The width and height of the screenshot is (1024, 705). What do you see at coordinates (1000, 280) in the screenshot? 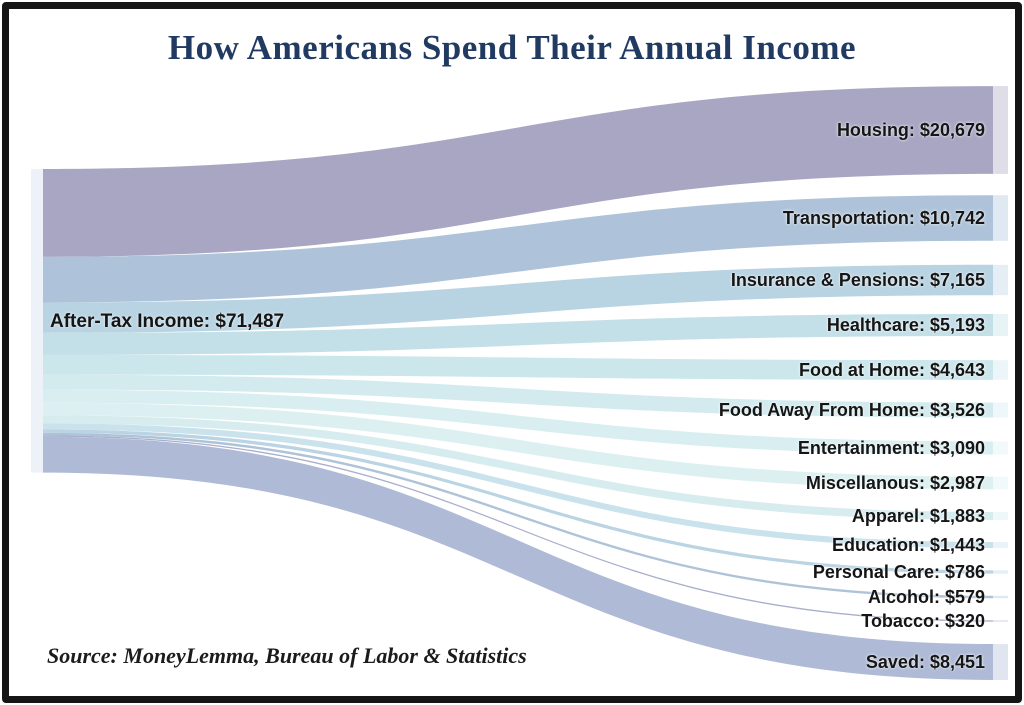
I see `target-node-bar-insurance_pensions` at bounding box center [1000, 280].